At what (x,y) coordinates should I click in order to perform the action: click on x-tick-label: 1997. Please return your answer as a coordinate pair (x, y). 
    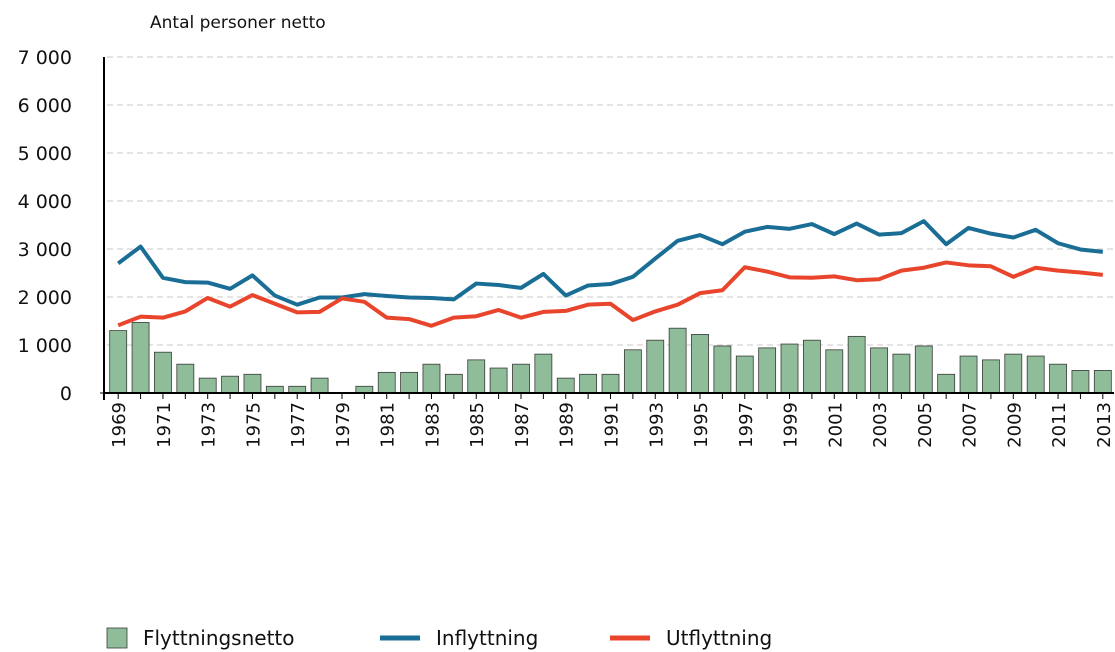
    Looking at the image, I should click on (746, 425).